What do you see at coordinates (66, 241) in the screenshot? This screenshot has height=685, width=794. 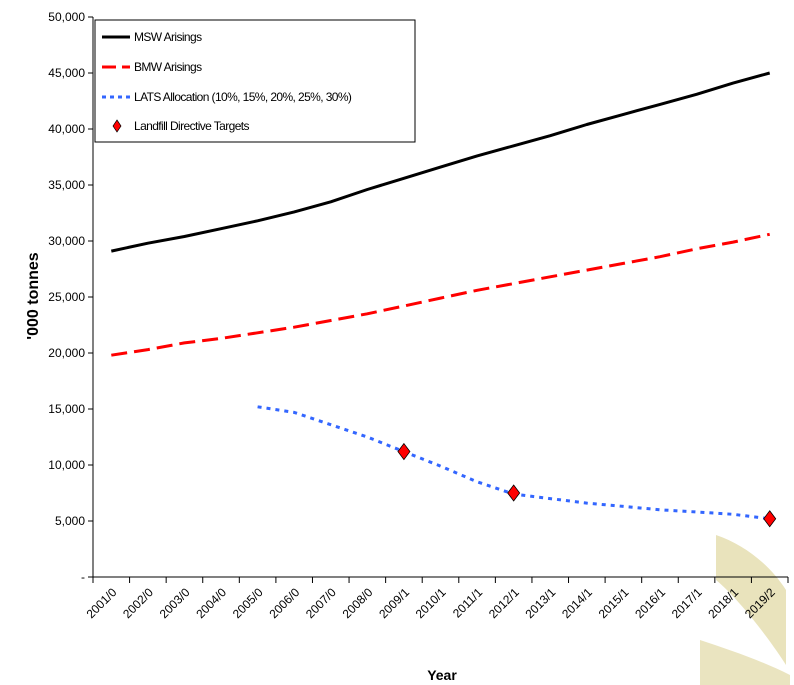 I see `y-tick-label: 30,000` at bounding box center [66, 241].